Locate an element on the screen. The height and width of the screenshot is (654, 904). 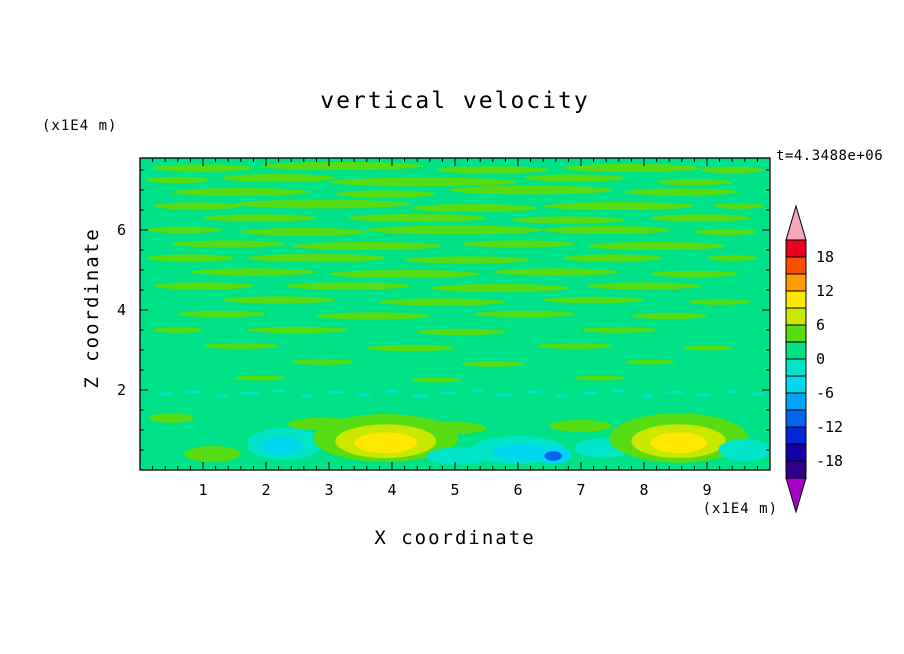
z-tick-label: 6 is located at coordinates (121, 230).